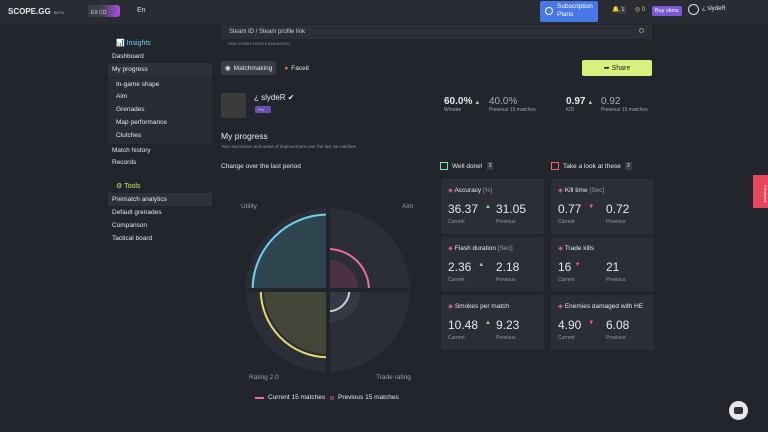 The height and width of the screenshot is (432, 768). Describe the element at coordinates (607, 68) in the screenshot. I see `share-icon: ➦` at that location.